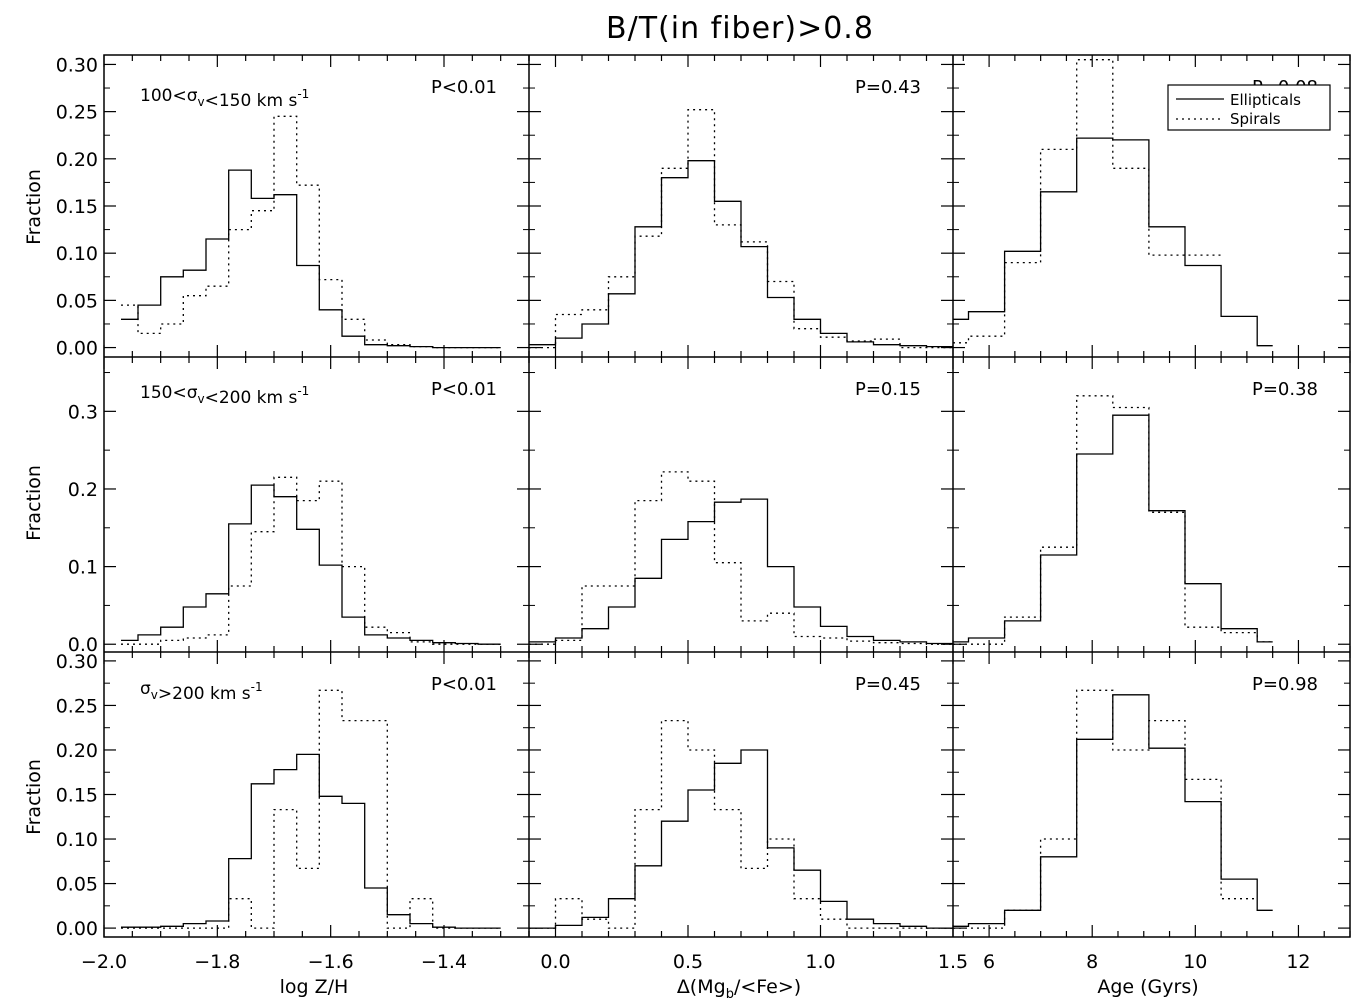  I want to click on p-value-label: P=0.98, so click(1285, 684).